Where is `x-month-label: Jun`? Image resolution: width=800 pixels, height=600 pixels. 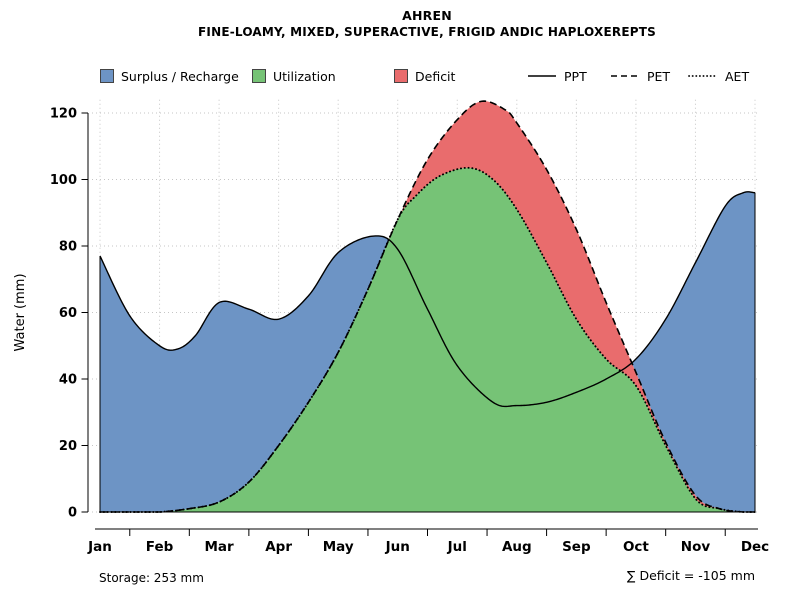 x-month-label: Jun is located at coordinates (397, 547).